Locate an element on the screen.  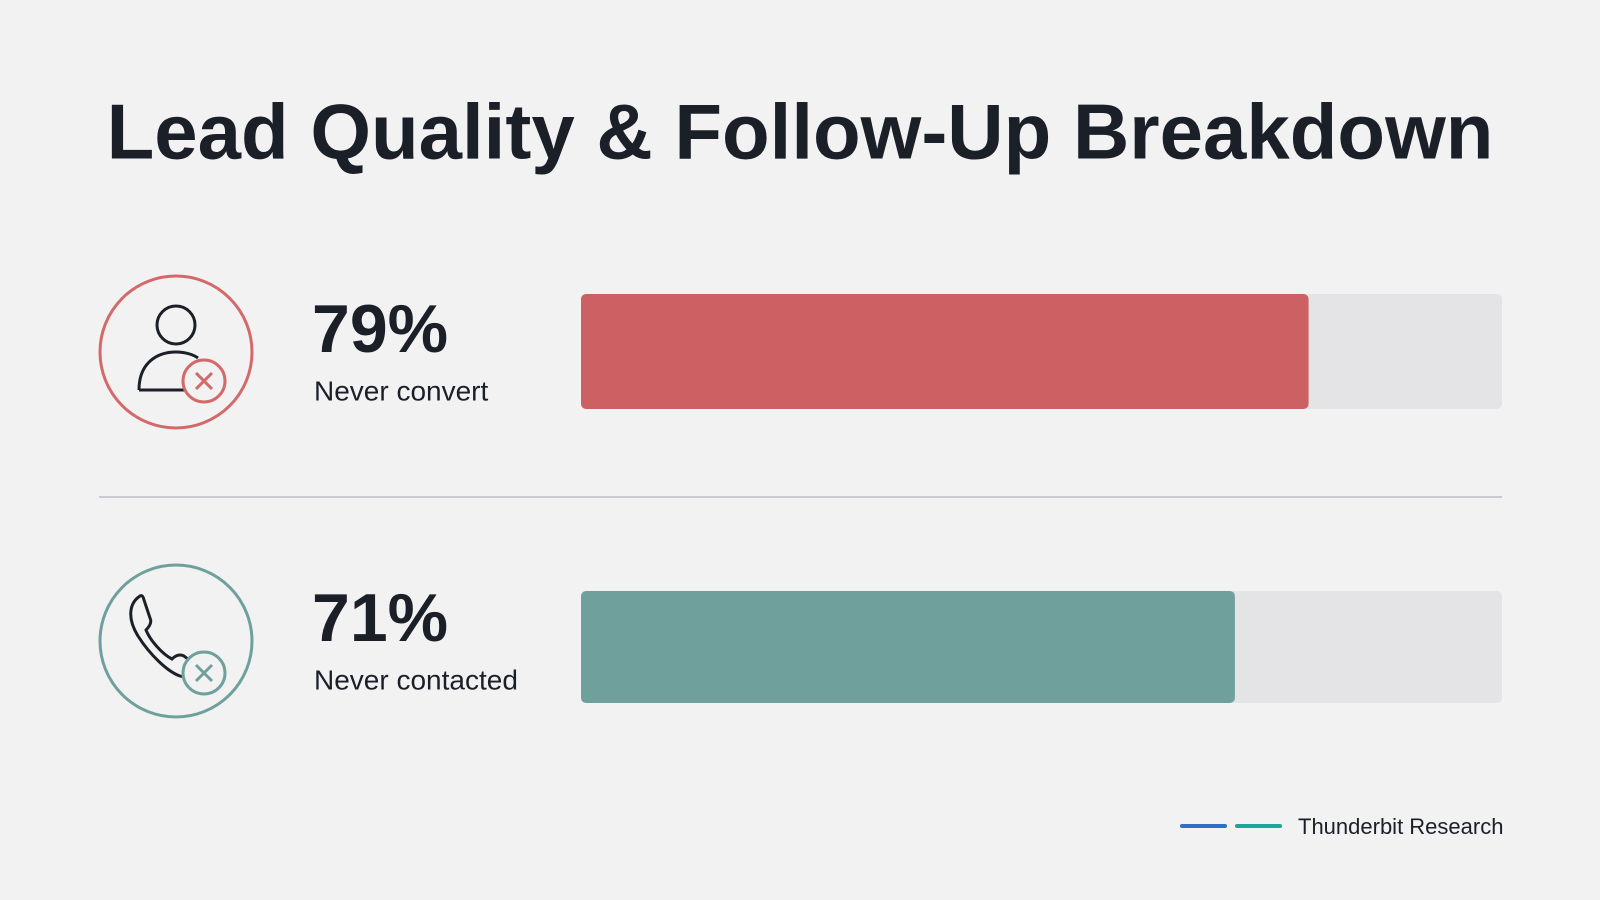
category-label: Never convert is located at coordinates (401, 390).